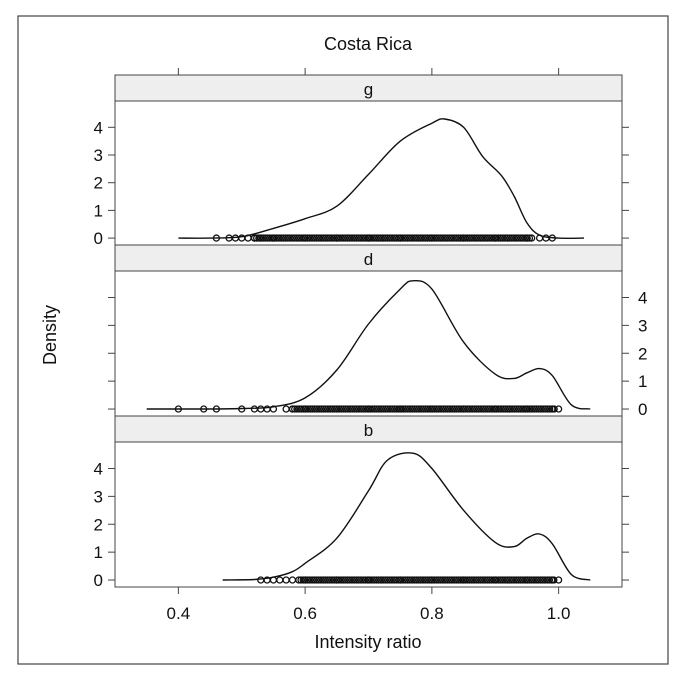 Image resolution: width=688 pixels, height=680 pixels. Describe the element at coordinates (98, 524) in the screenshot. I see `y-tick-label: 2` at that location.